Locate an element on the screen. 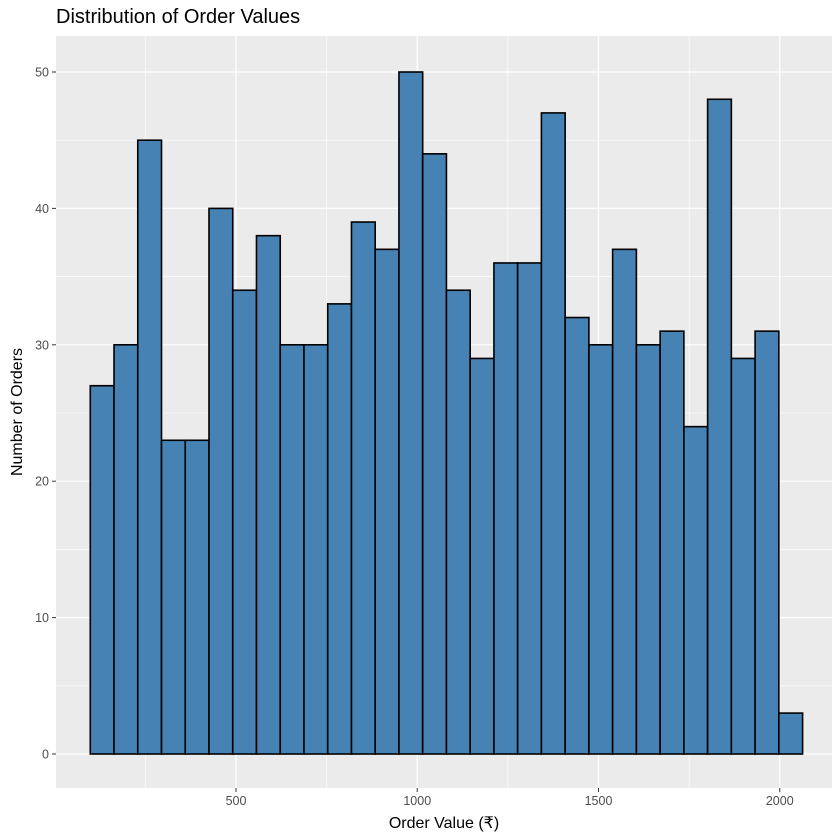  chart-title: Distribution of Order Values is located at coordinates (178, 17).